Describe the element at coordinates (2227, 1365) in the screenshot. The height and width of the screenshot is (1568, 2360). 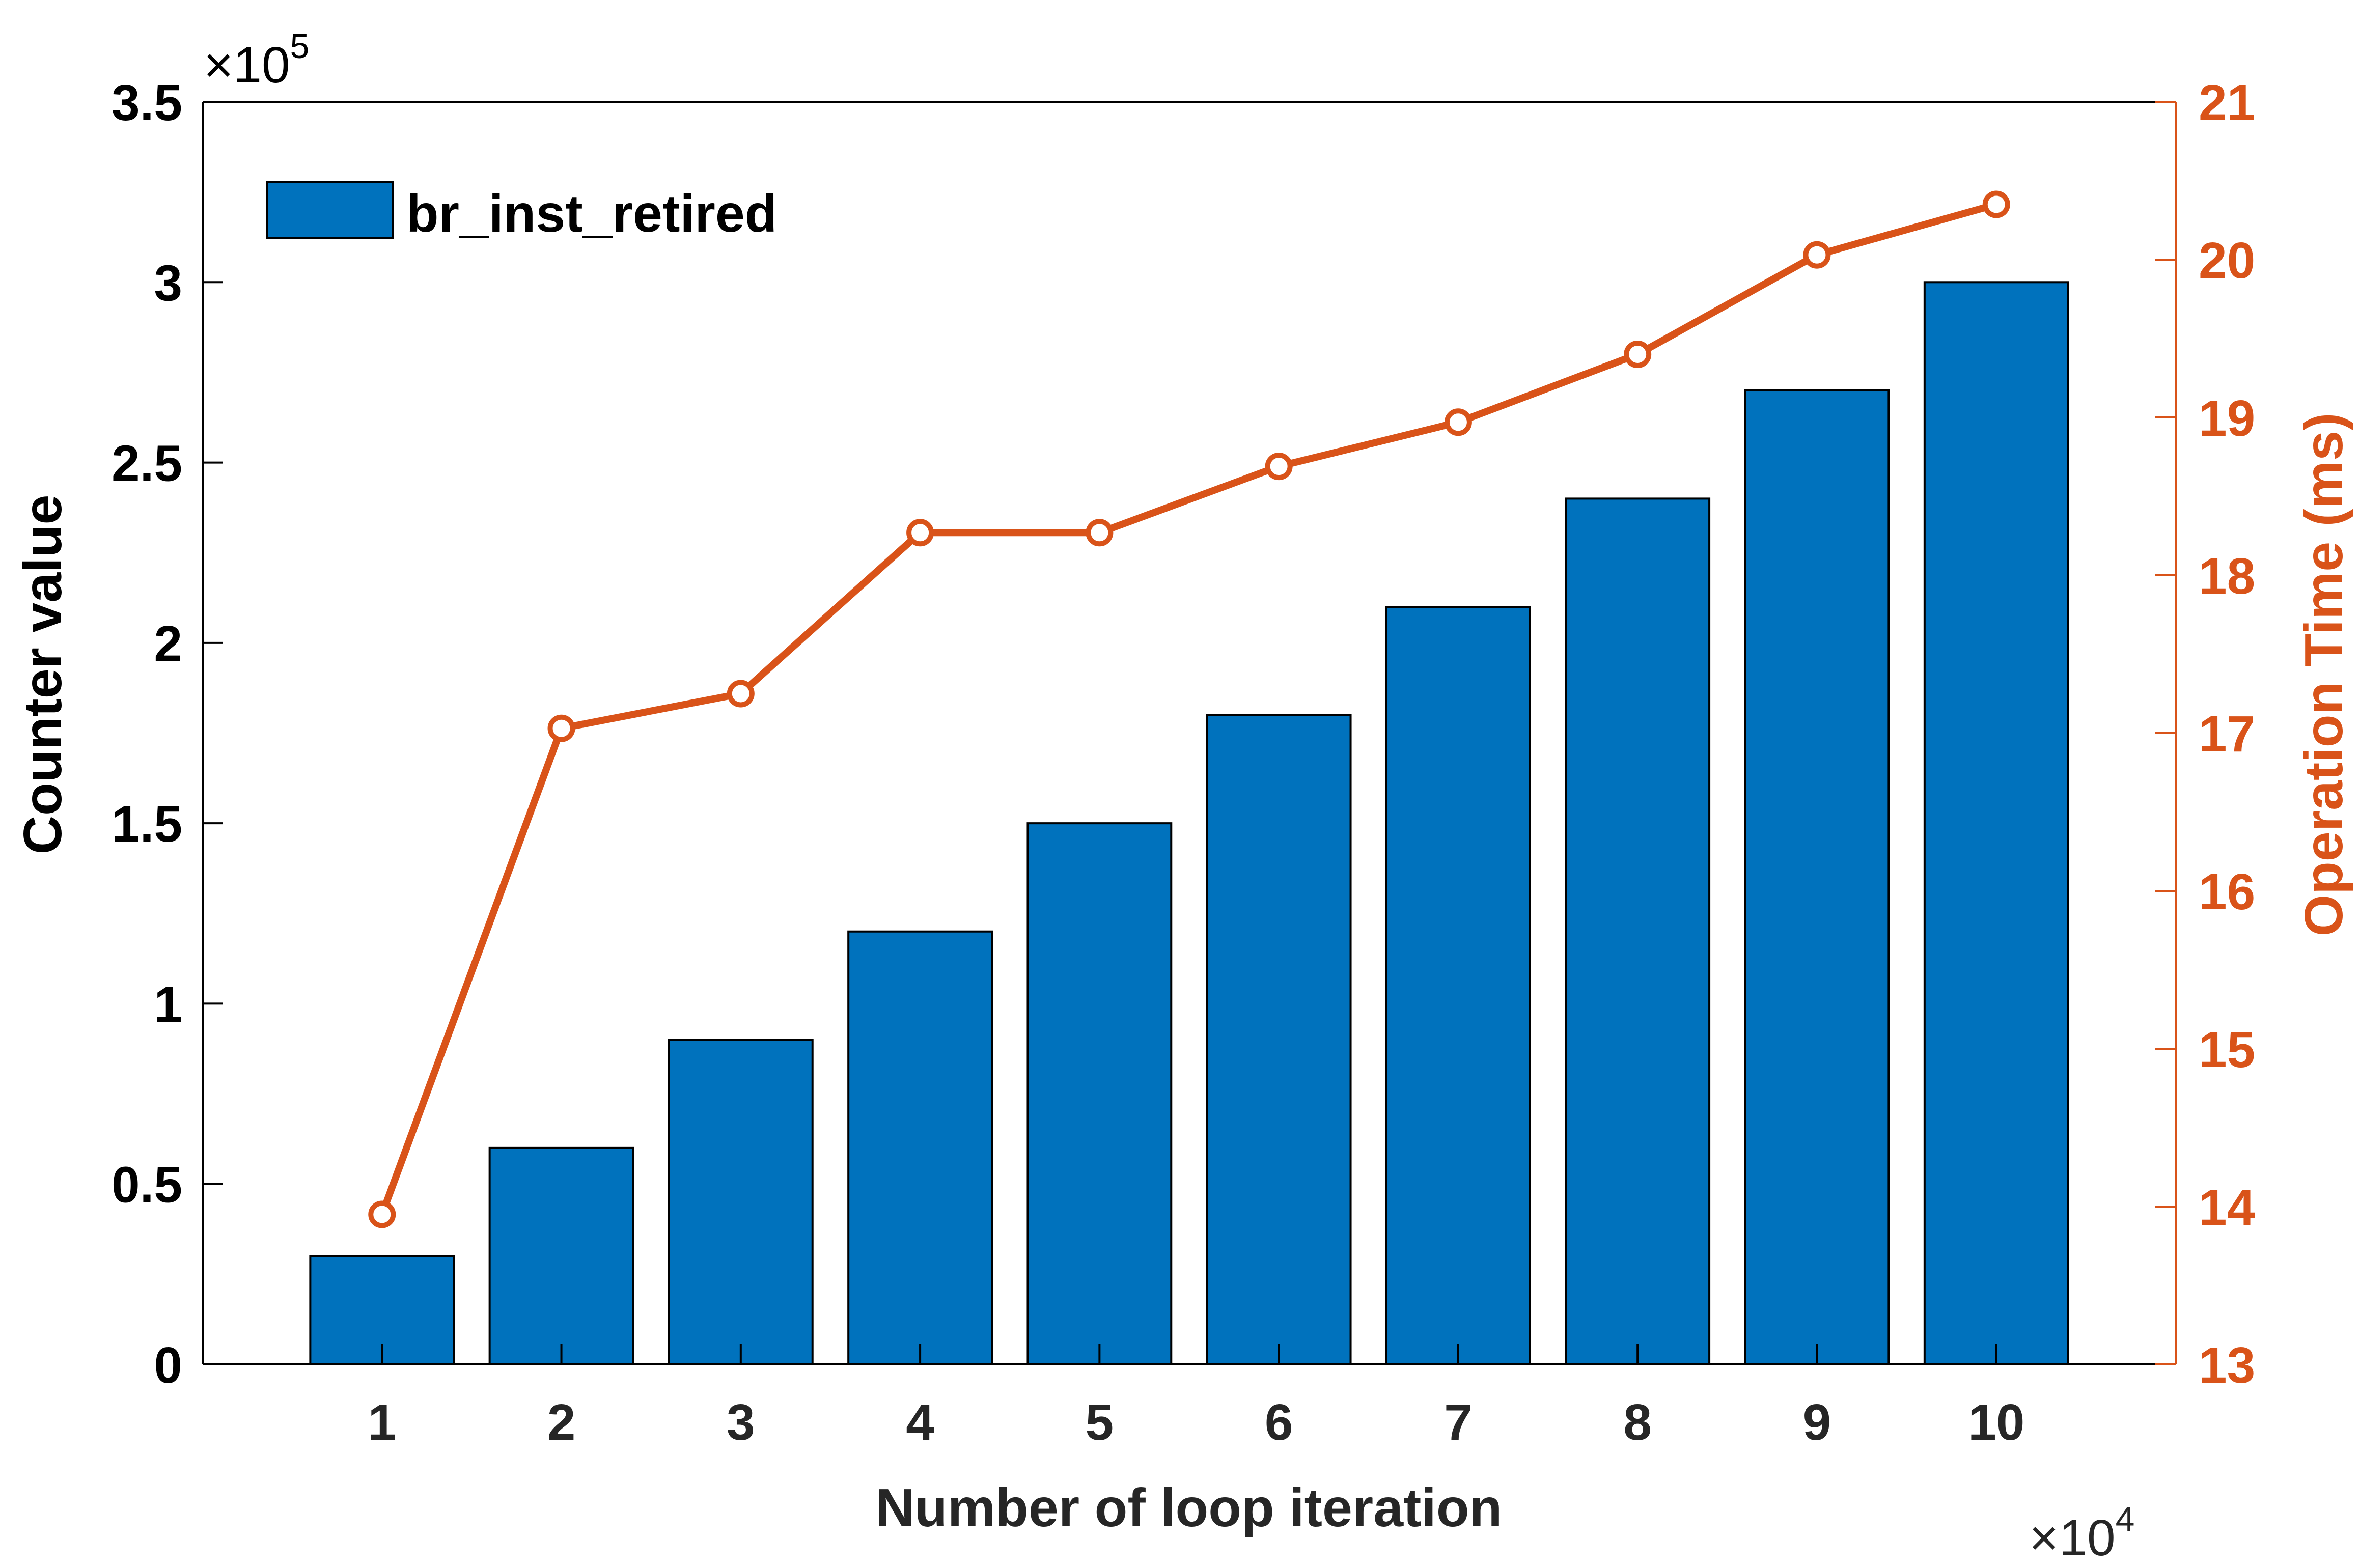
I see `y-right-tick-label: 13` at that location.